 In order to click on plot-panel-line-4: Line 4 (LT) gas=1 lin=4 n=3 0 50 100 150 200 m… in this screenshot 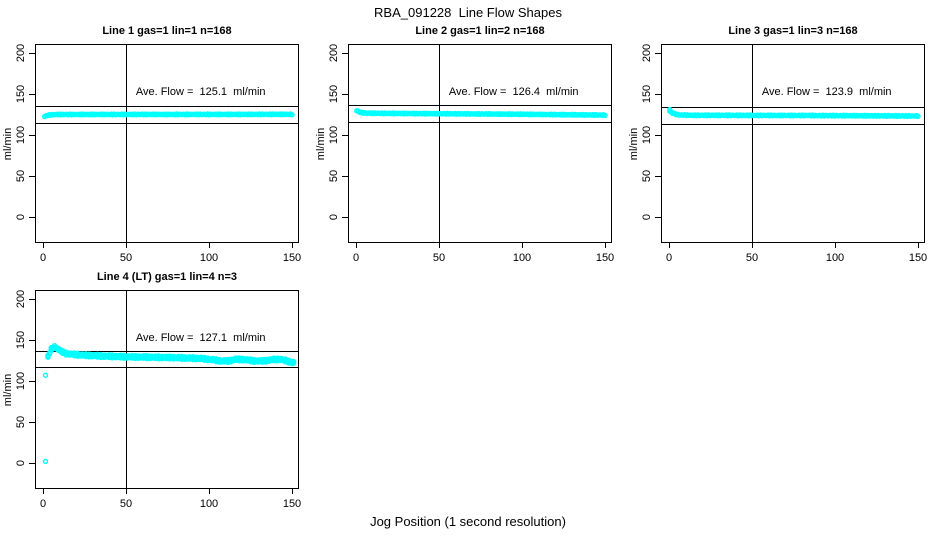, I will do `click(151, 390)`.